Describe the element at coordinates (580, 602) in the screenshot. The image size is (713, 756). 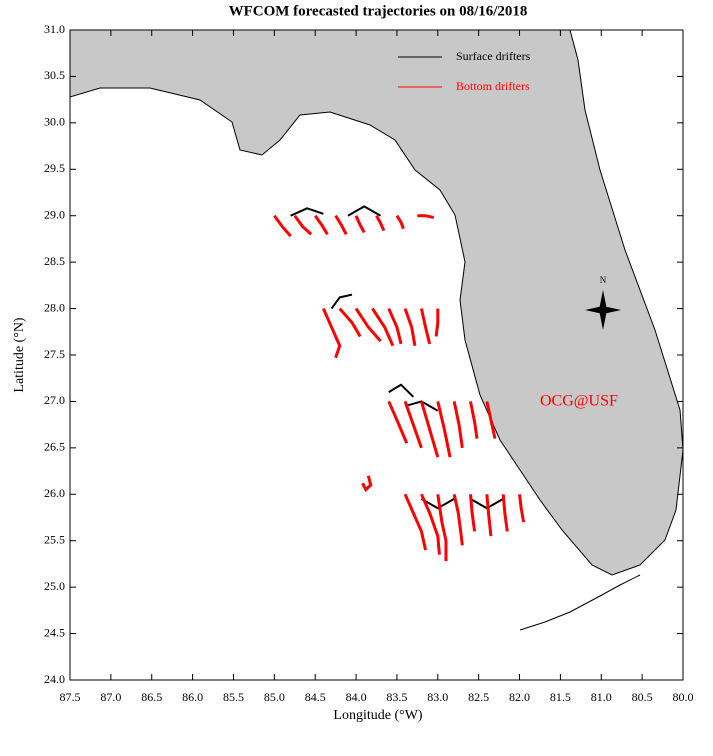
I see `florida-keys` at that location.